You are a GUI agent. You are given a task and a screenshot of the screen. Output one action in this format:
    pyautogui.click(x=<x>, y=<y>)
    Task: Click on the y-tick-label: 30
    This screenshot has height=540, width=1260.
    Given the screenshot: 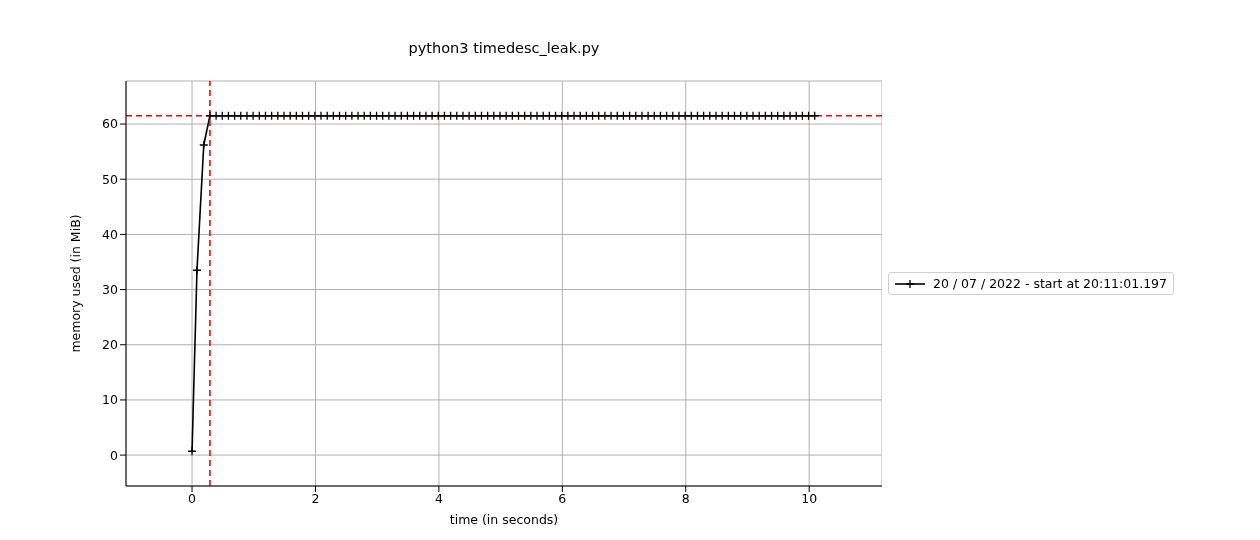 What is the action you would take?
    pyautogui.click(x=110, y=290)
    